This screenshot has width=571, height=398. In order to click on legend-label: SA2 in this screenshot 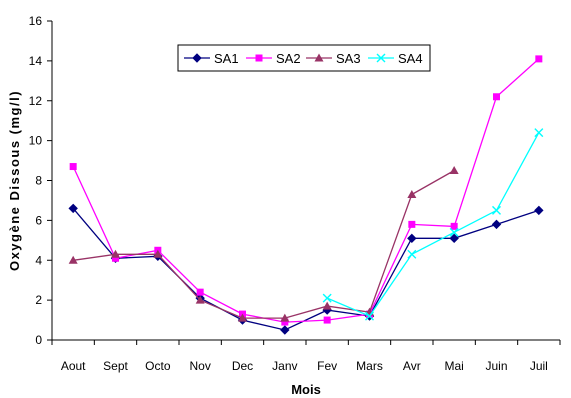, I will do `click(288, 58)`.